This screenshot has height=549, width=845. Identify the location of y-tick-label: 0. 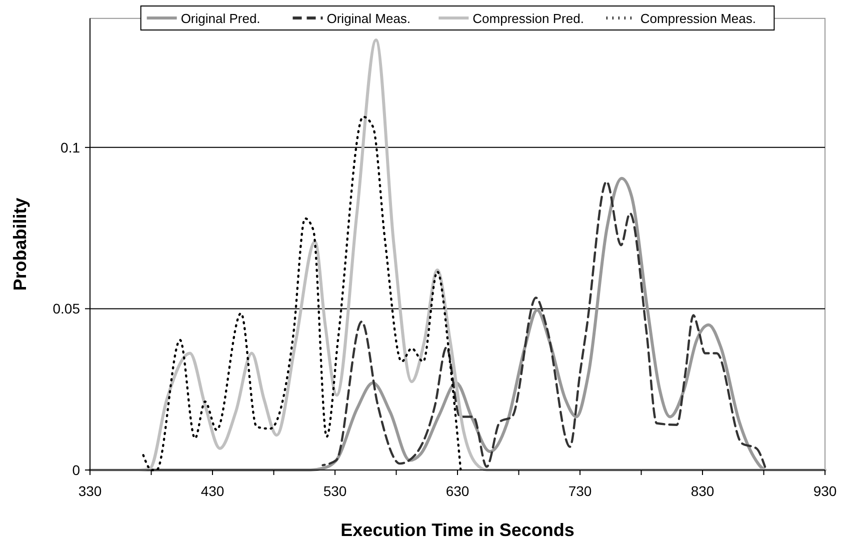
(76, 470).